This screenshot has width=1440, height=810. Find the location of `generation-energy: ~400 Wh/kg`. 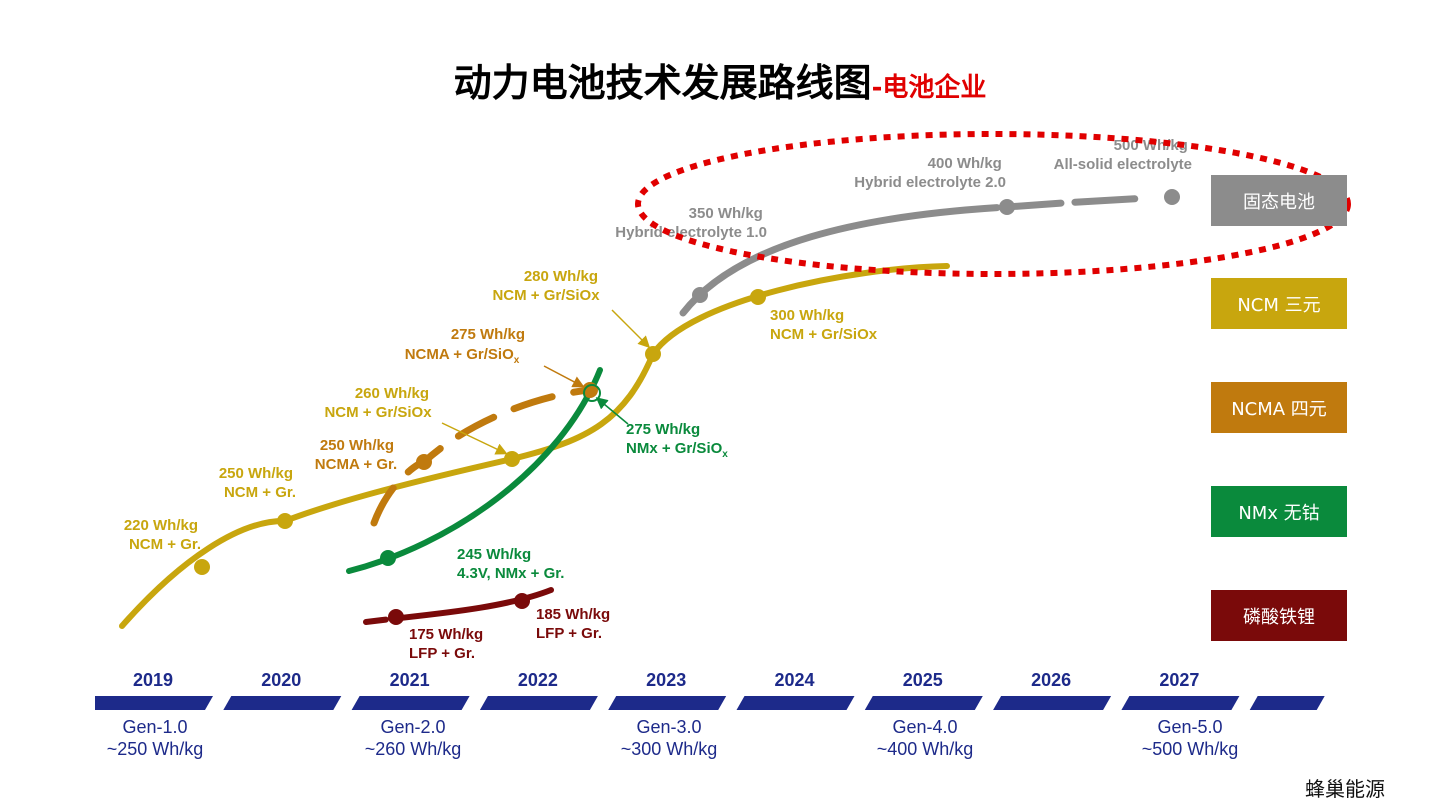

generation-energy: ~400 Wh/kg is located at coordinates (925, 749).